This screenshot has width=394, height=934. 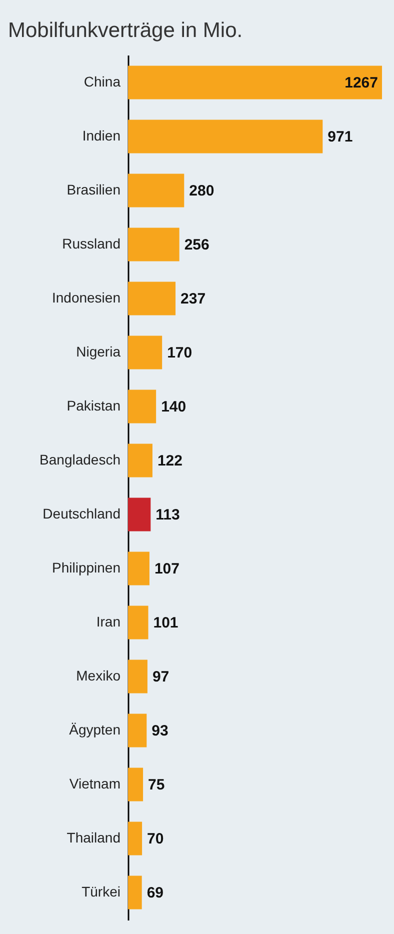 What do you see at coordinates (361, 83) in the screenshot?
I see `data-label: 1267` at bounding box center [361, 83].